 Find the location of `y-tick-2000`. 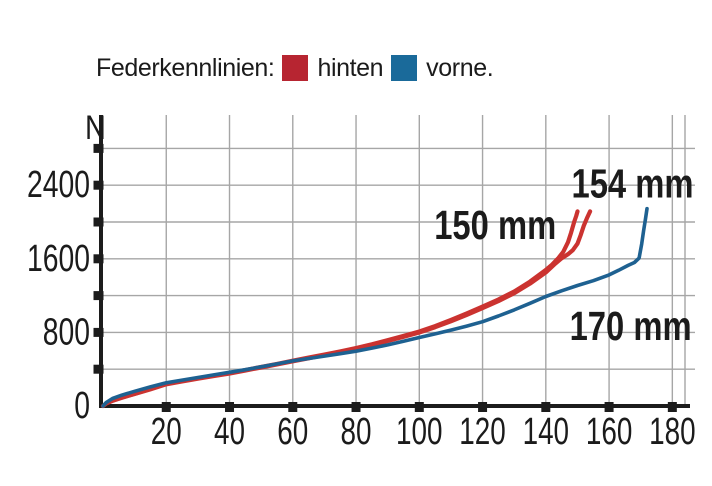

y-tick-2000 is located at coordinates (98, 222).